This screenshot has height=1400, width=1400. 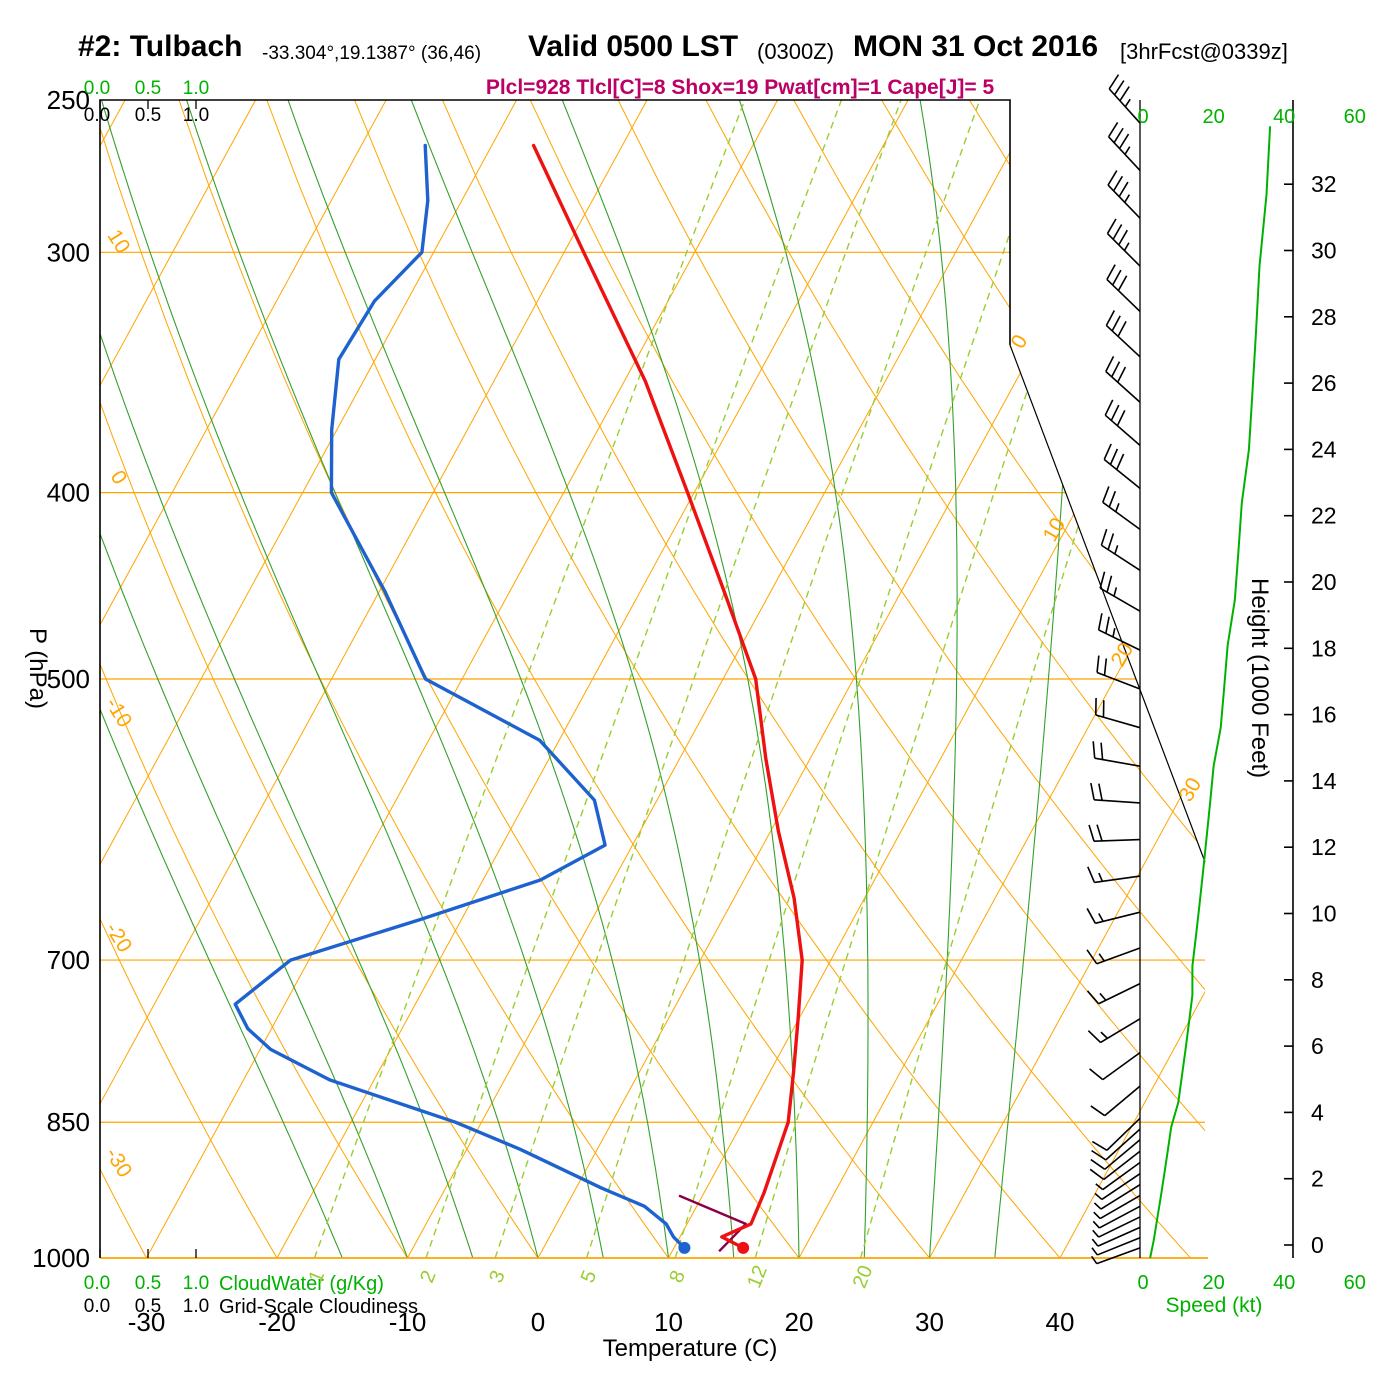 I want to click on height-tick-label: 4, so click(x=1317, y=1112).